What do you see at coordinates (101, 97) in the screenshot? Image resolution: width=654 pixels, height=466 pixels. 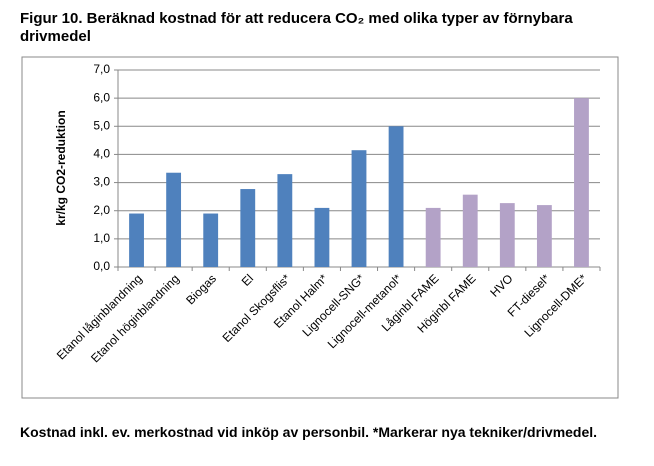 I see `y-tick-label: 6,0` at bounding box center [101, 97].